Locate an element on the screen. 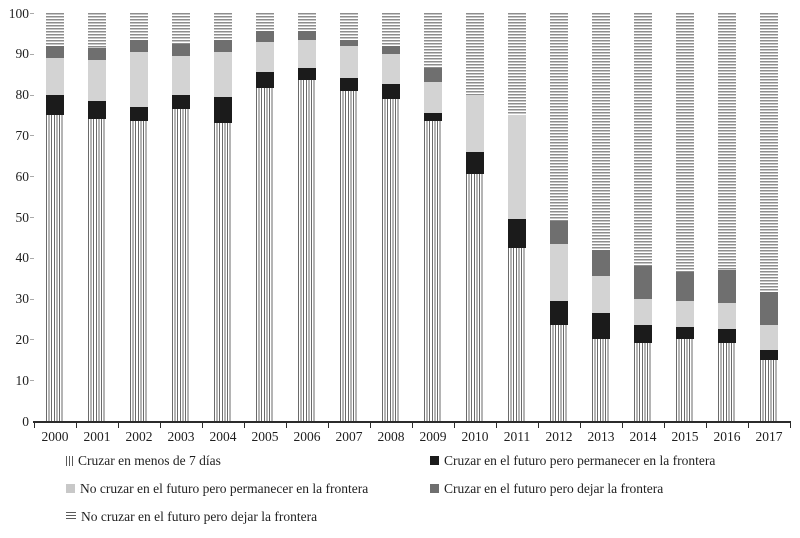 The height and width of the screenshot is (538, 800). bar-2012 is located at coordinates (559, 217).